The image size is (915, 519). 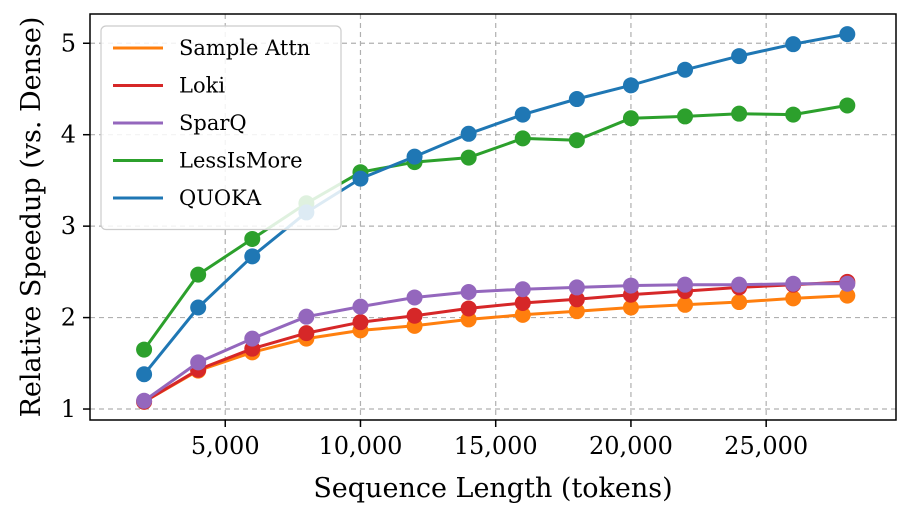 What do you see at coordinates (68, 409) in the screenshot?
I see `y-tick-label: 1` at bounding box center [68, 409].